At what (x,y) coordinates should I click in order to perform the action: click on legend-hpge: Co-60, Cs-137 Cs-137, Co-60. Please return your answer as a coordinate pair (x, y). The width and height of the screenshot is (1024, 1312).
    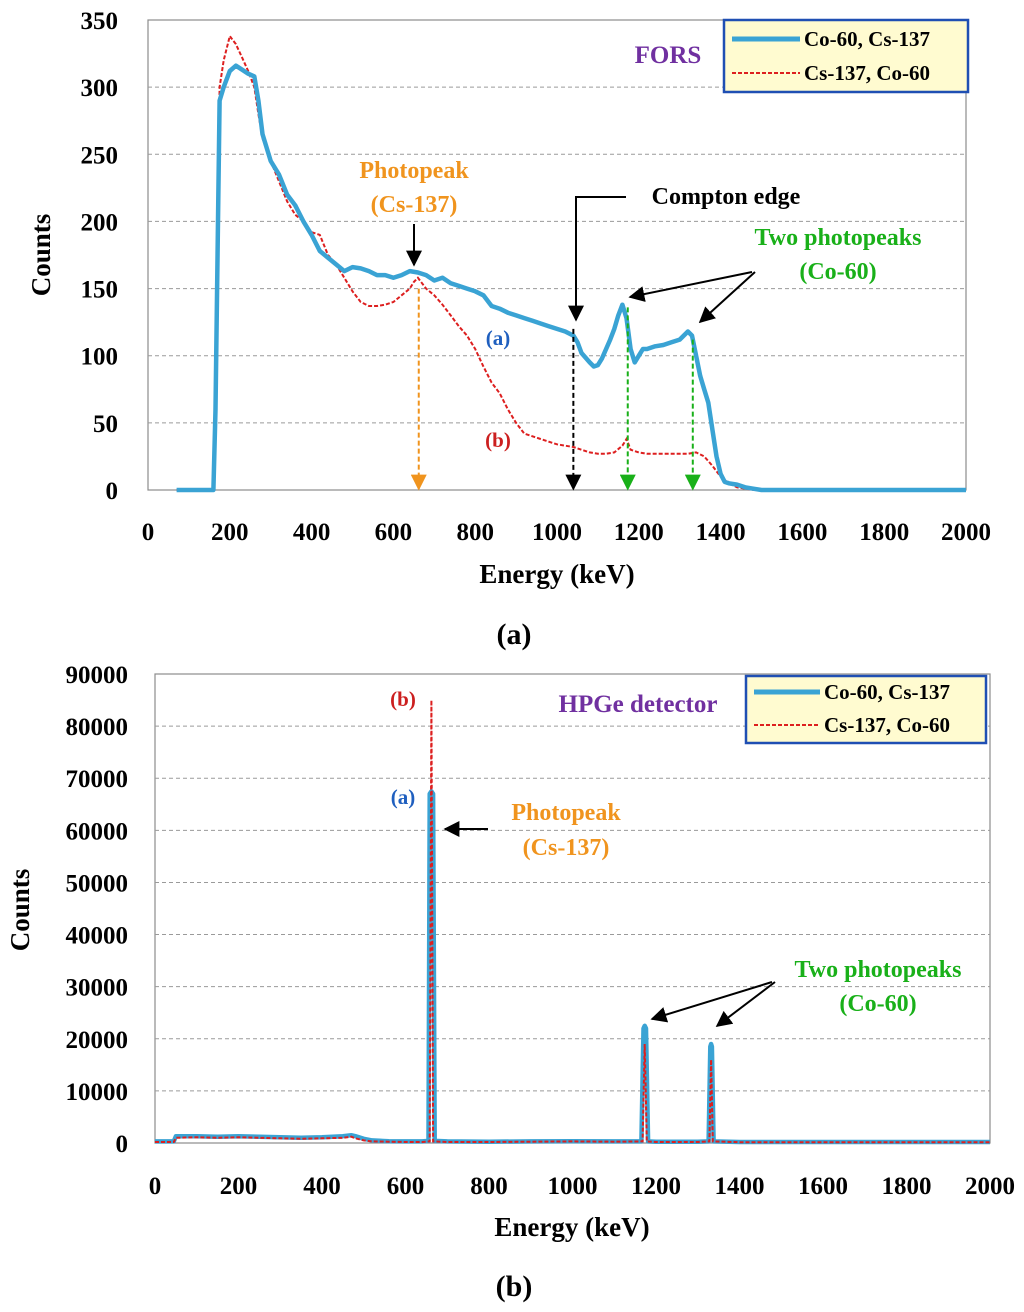
    Looking at the image, I should click on (866, 709).